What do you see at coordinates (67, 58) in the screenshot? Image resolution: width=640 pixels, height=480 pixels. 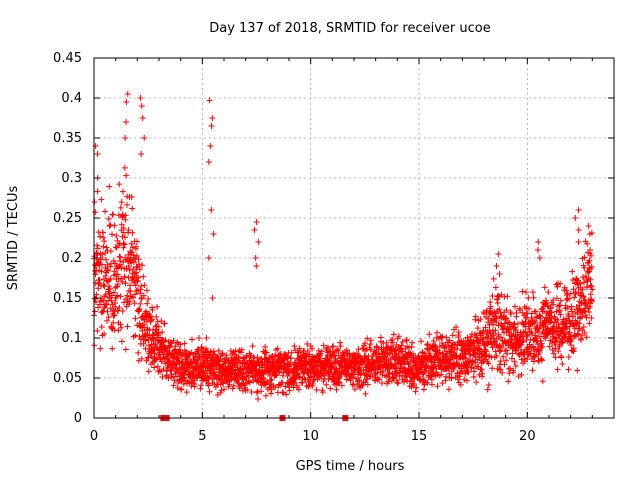 I see `y-tick-label: 0.45` at bounding box center [67, 58].